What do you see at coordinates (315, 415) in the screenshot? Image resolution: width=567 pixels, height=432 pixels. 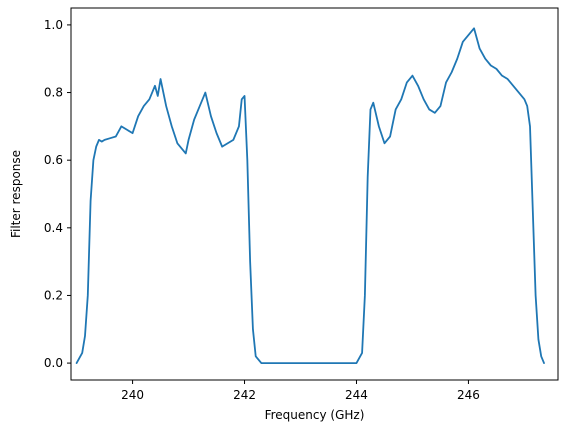 I see `x-axis-label: Frequency (GHz)` at bounding box center [315, 415].